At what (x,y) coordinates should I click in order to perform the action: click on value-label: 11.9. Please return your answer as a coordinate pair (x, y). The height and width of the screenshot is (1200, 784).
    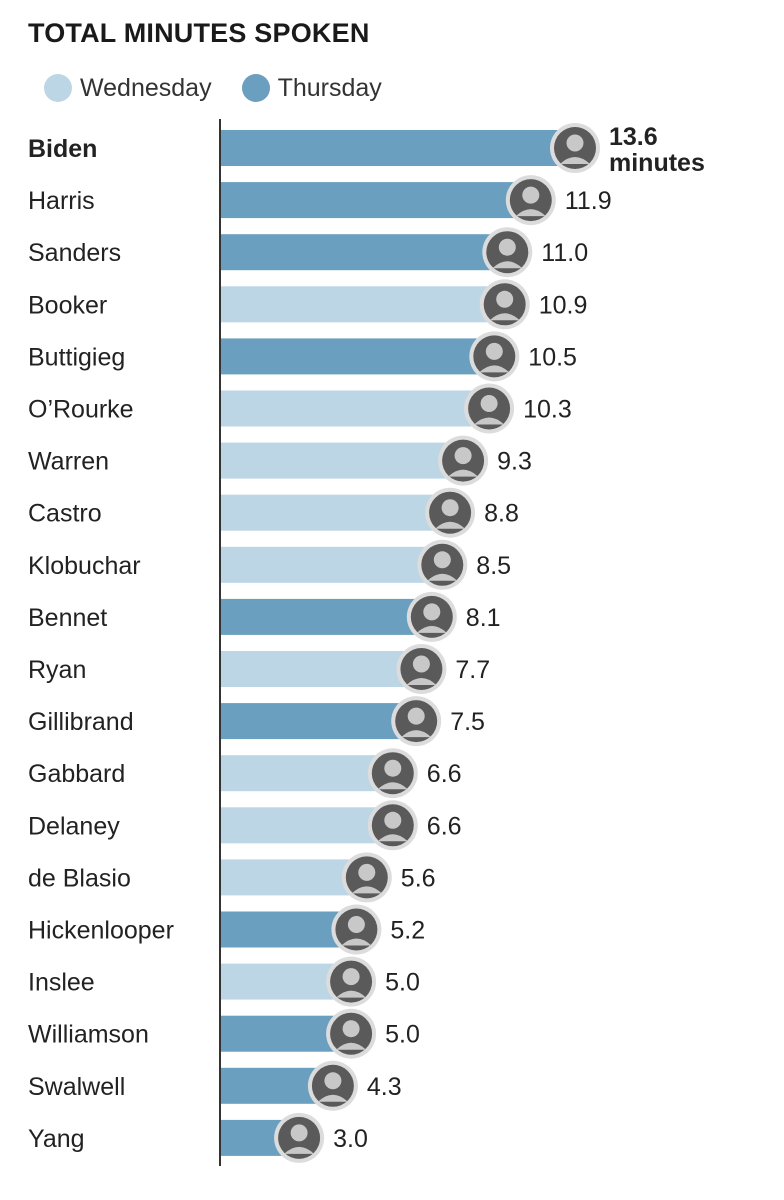
    Looking at the image, I should click on (588, 201).